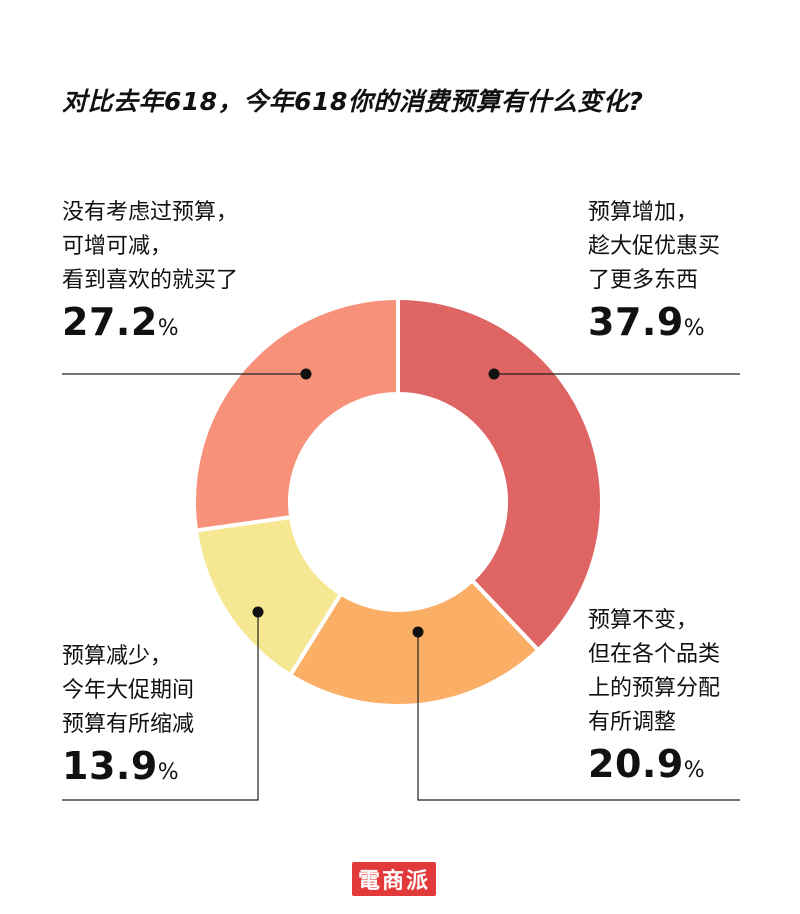 This screenshot has width=800, height=914. What do you see at coordinates (128, 724) in the screenshot?
I see `slice-label-decrease-line-3: 预算有所缩减` at bounding box center [128, 724].